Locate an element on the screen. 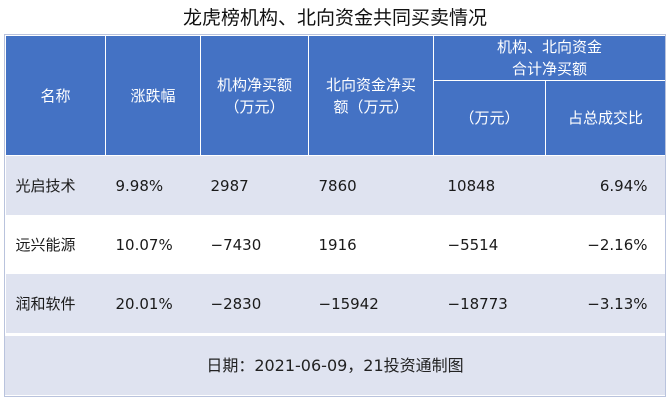 This screenshot has height=400, width=670. header-inst-line2: （万元） is located at coordinates (254, 106).